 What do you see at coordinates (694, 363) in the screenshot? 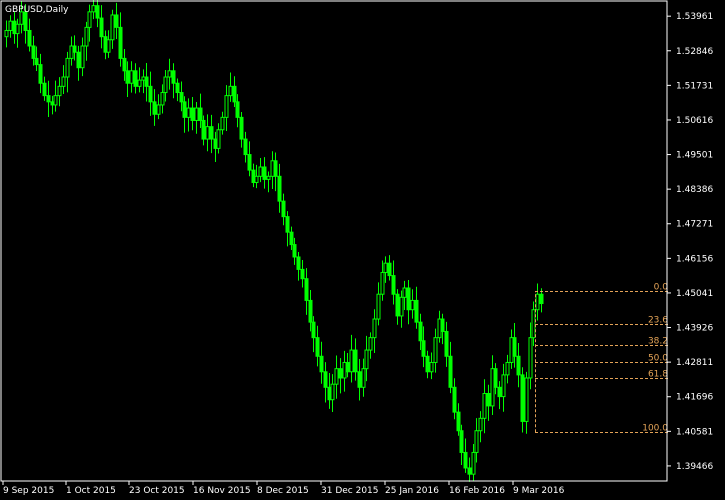
I see `y-tick-label: 1.42811` at bounding box center [694, 363].